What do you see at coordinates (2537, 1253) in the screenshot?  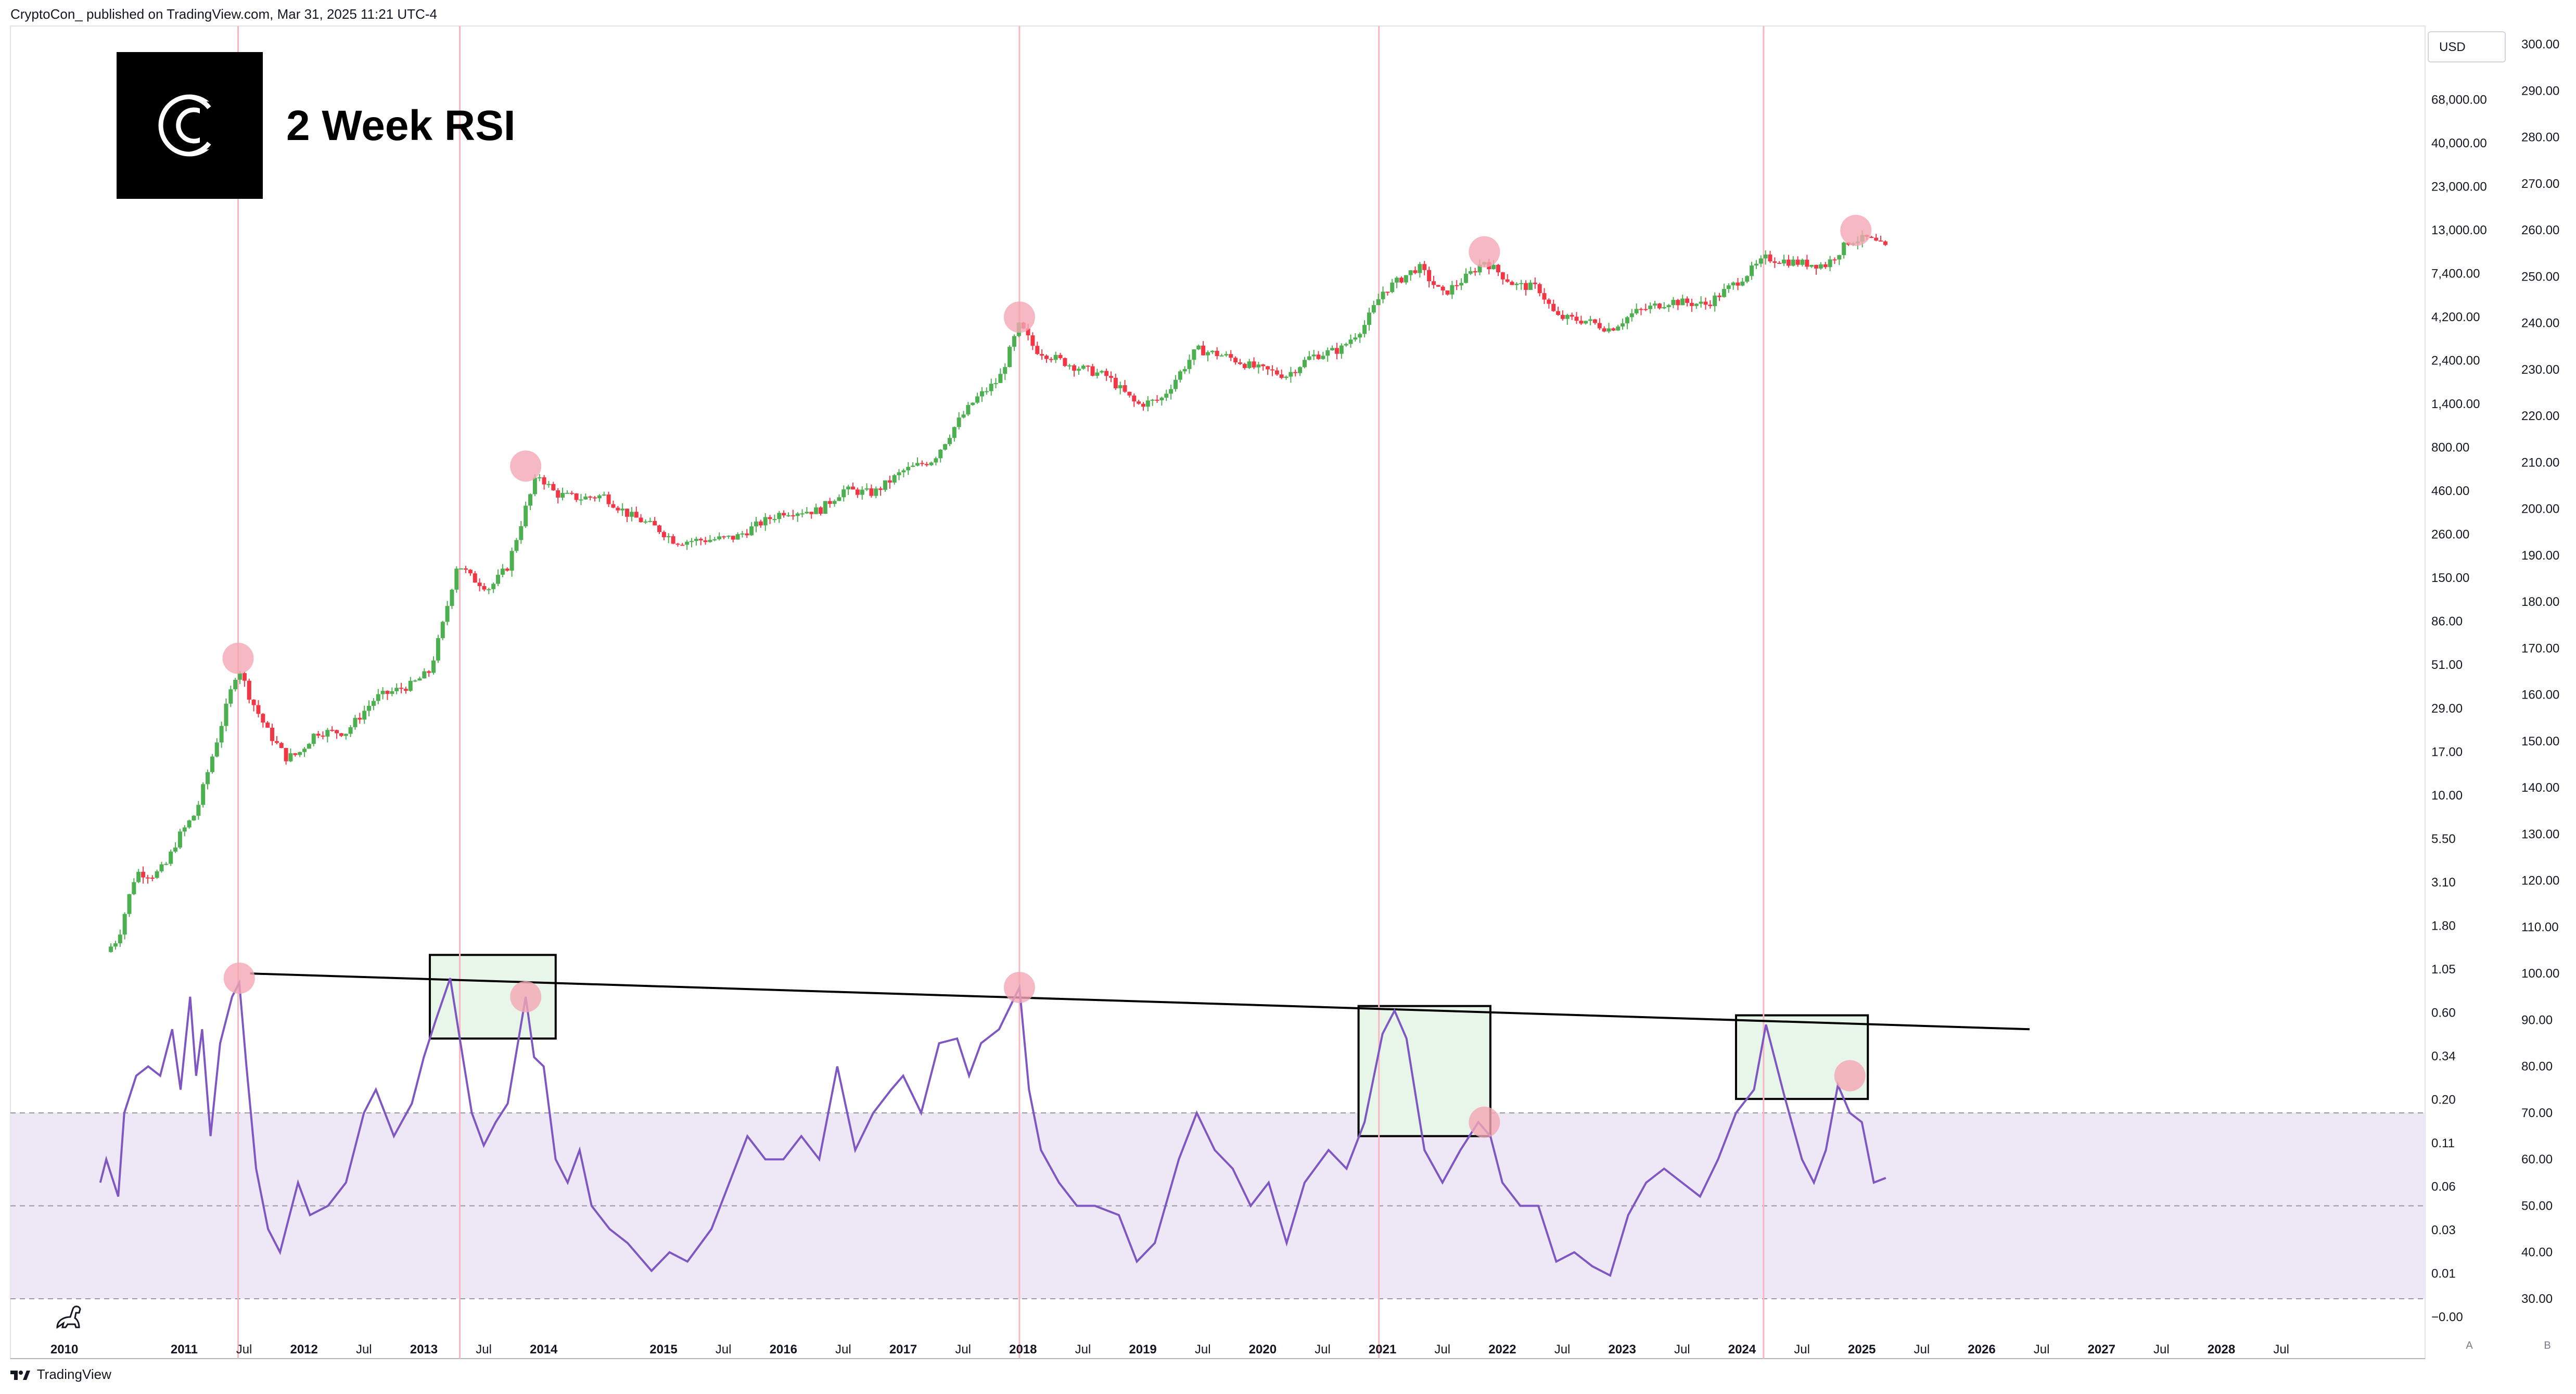 I see `rsi-tick-label-26: 40.00` at bounding box center [2537, 1253].